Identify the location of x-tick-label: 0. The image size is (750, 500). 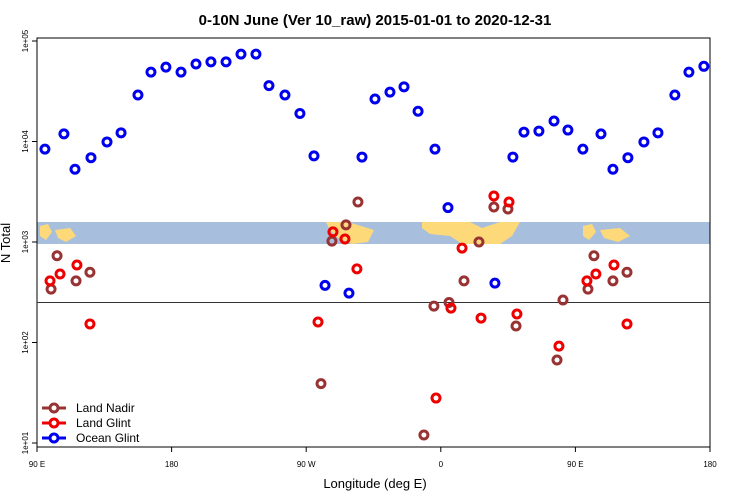
(441, 464).